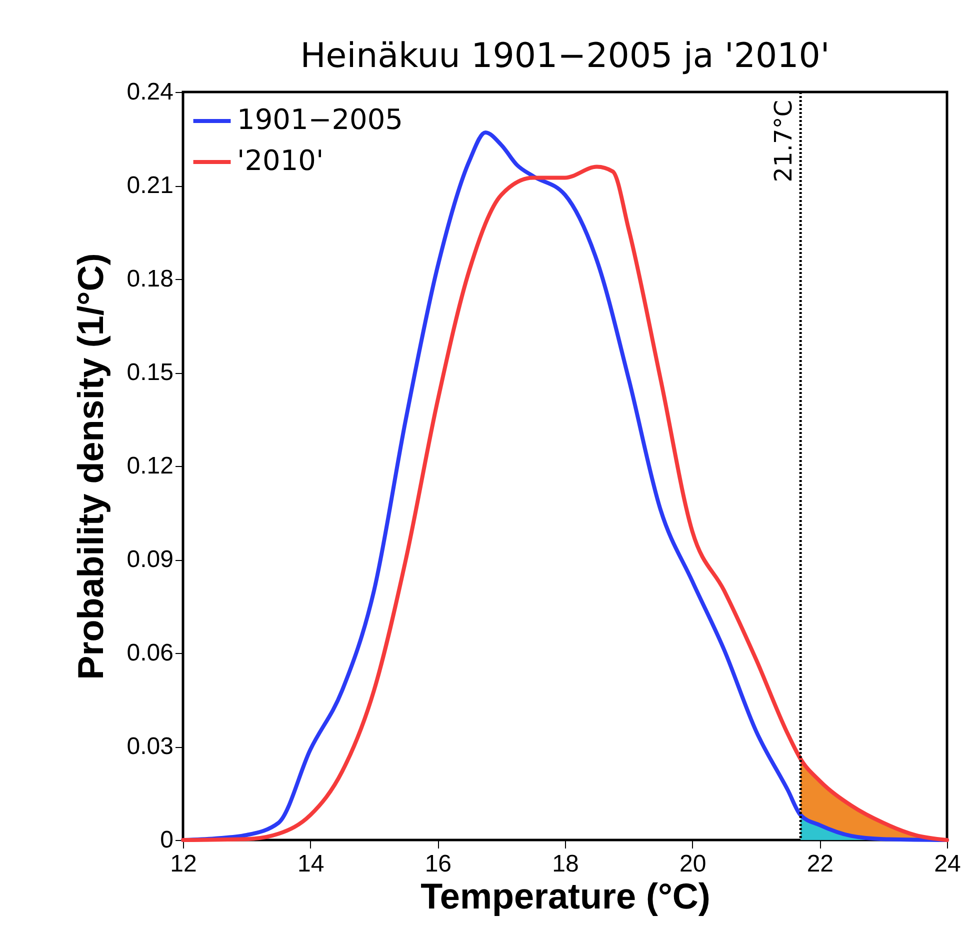 This screenshot has height=947, width=965. I want to click on y-tick-label: 0.03, so click(150, 746).